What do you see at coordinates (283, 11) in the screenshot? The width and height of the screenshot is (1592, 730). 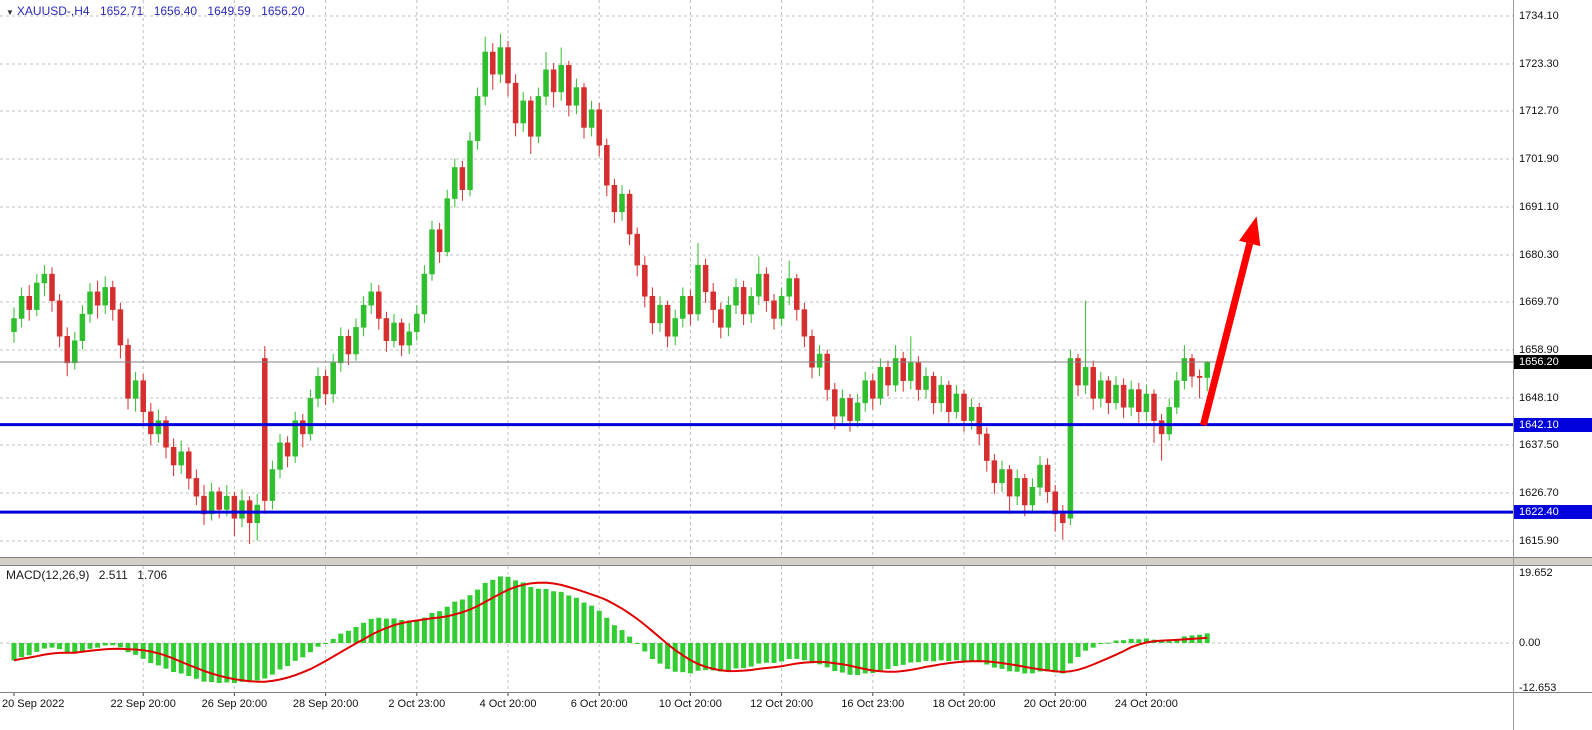 I see `close-value: 1656.20` at bounding box center [283, 11].